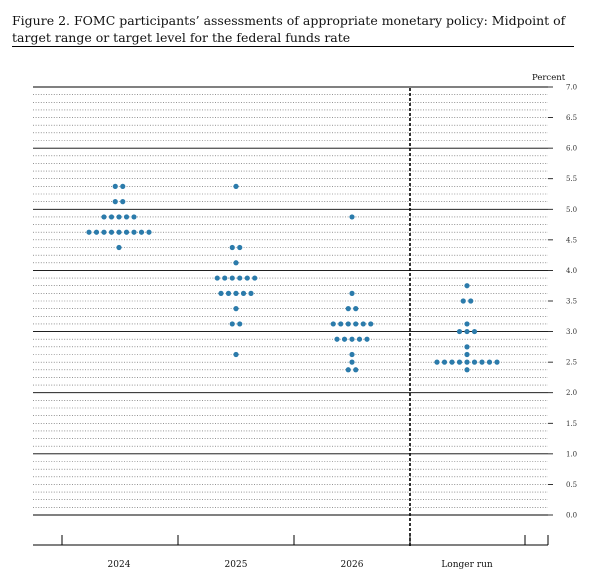 The height and width of the screenshot is (585, 599). What do you see at coordinates (571, 516) in the screenshot?
I see `y-tick-label: 0.0` at bounding box center [571, 516].